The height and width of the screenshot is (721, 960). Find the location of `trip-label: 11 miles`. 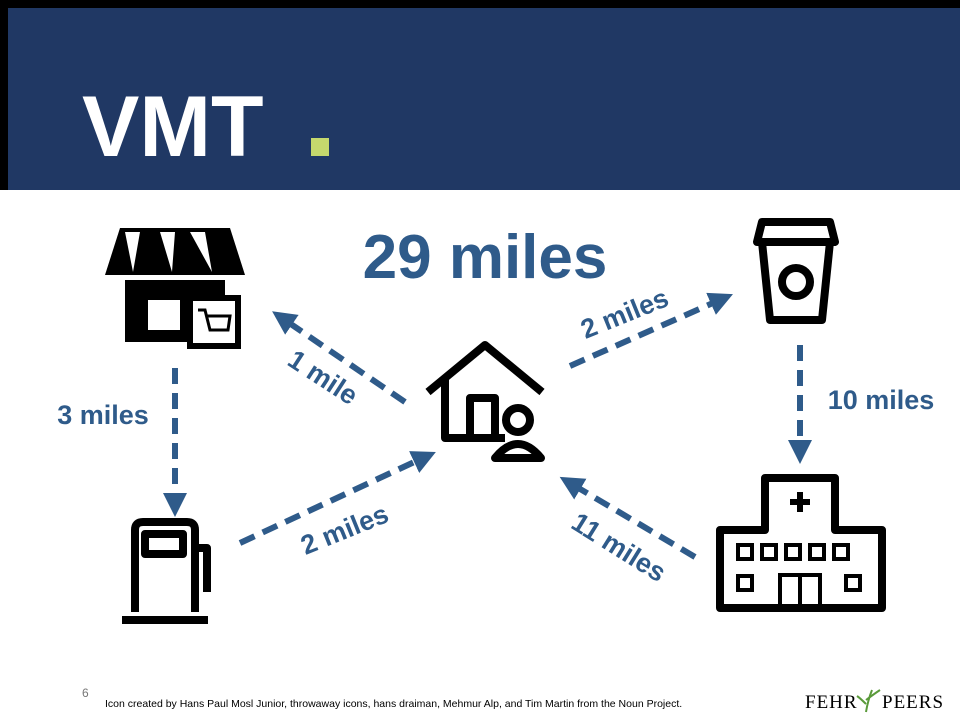

trip-label: 11 miles is located at coordinates (618, 547).